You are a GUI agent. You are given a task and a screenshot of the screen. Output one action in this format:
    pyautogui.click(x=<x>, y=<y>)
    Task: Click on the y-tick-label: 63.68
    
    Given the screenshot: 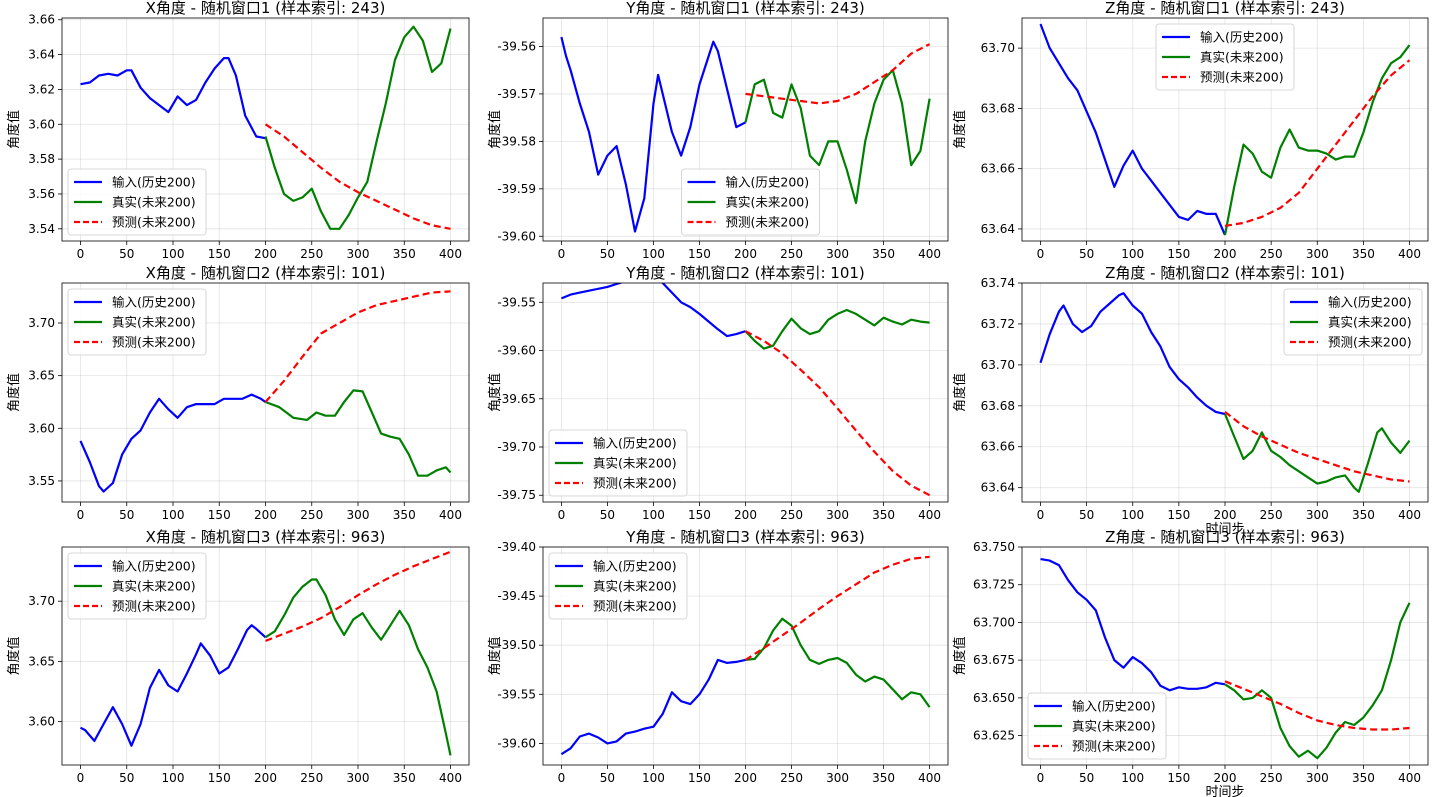 What is the action you would take?
    pyautogui.click(x=998, y=108)
    